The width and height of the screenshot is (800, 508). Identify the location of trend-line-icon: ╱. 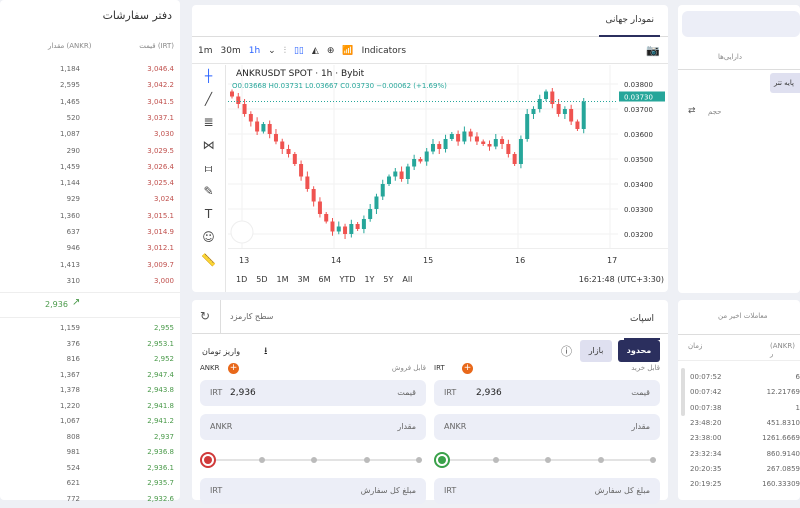
(208, 99).